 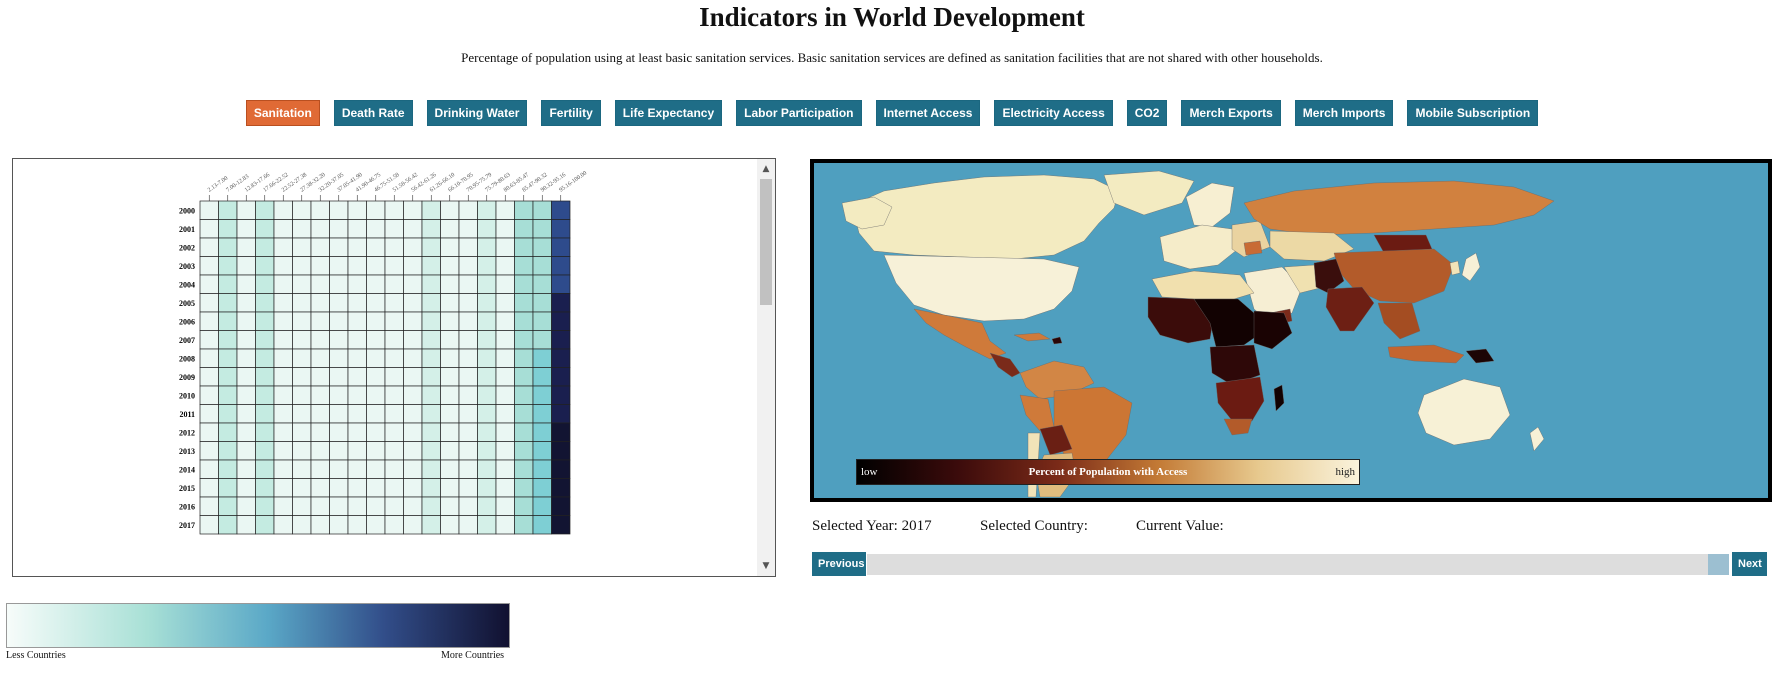 I want to click on tab-fertility: Fertility, so click(x=571, y=113).